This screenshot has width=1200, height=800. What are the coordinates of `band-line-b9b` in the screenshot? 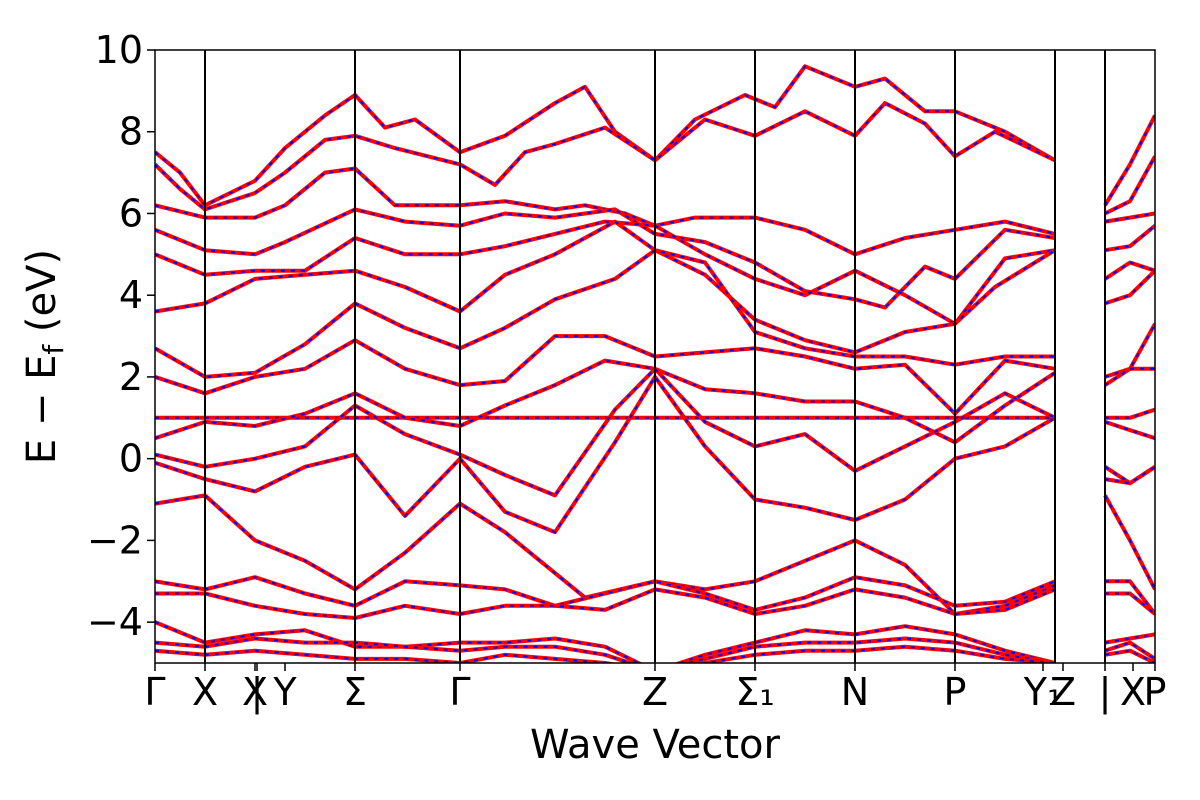 It's located at (1130, 413).